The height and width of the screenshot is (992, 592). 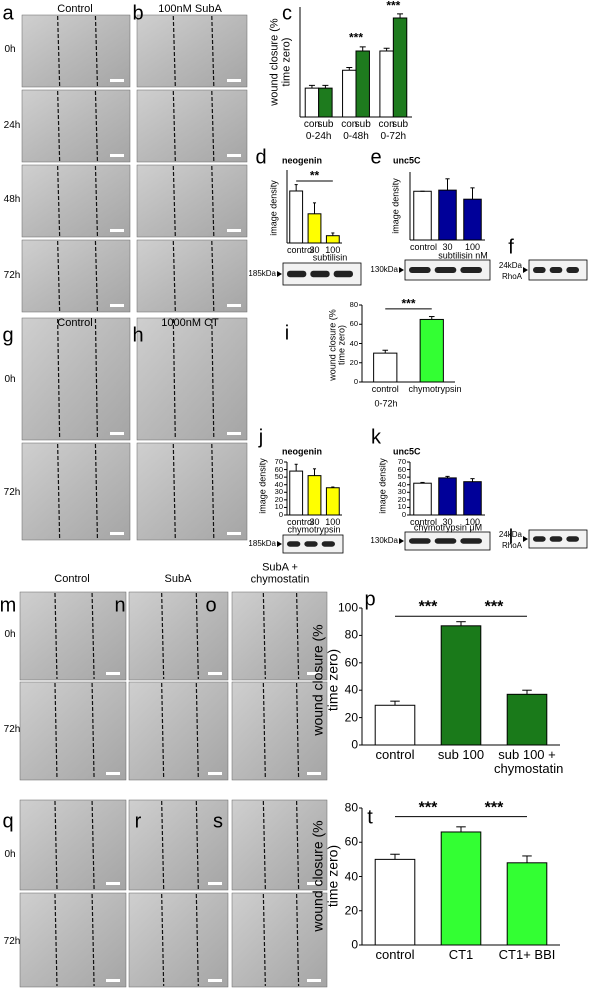 I want to click on y-tick-label: 0, so click(x=354, y=744).